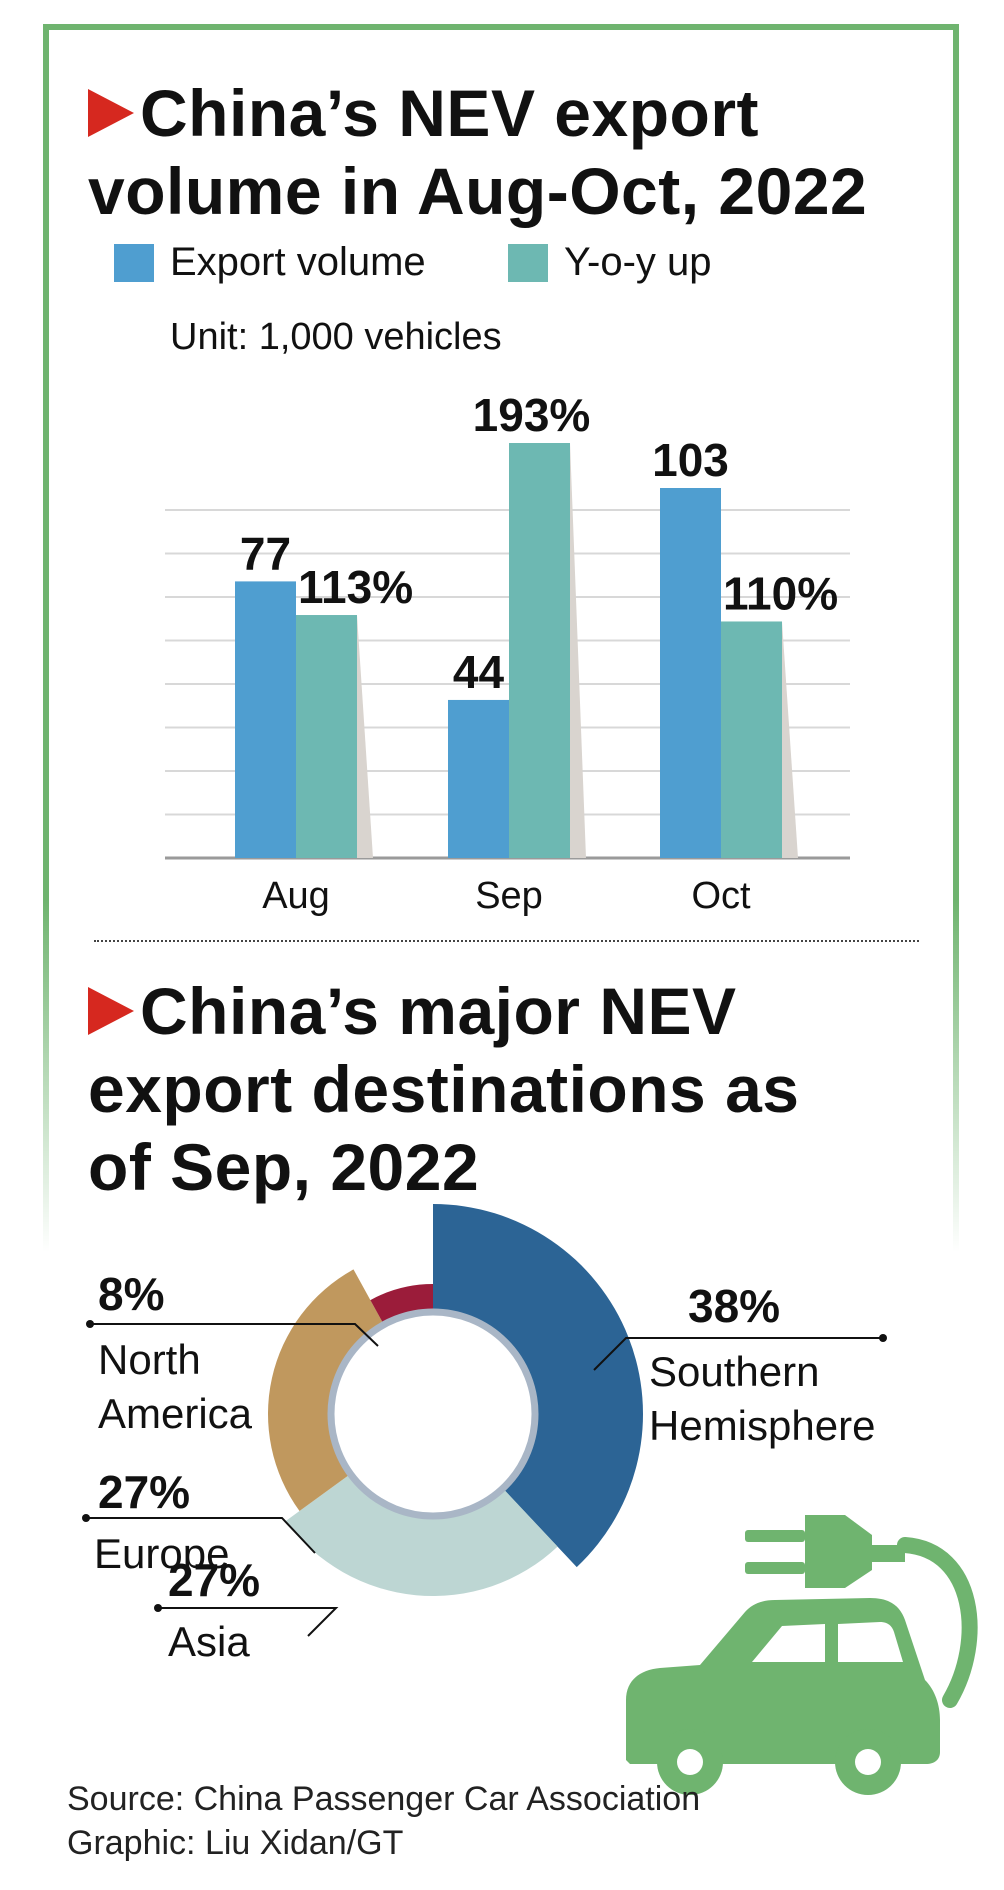 Image resolution: width=1004 pixels, height=1890 pixels. Describe the element at coordinates (479, 672) in the screenshot. I see `data-label-export-volume-sep: 44` at that location.